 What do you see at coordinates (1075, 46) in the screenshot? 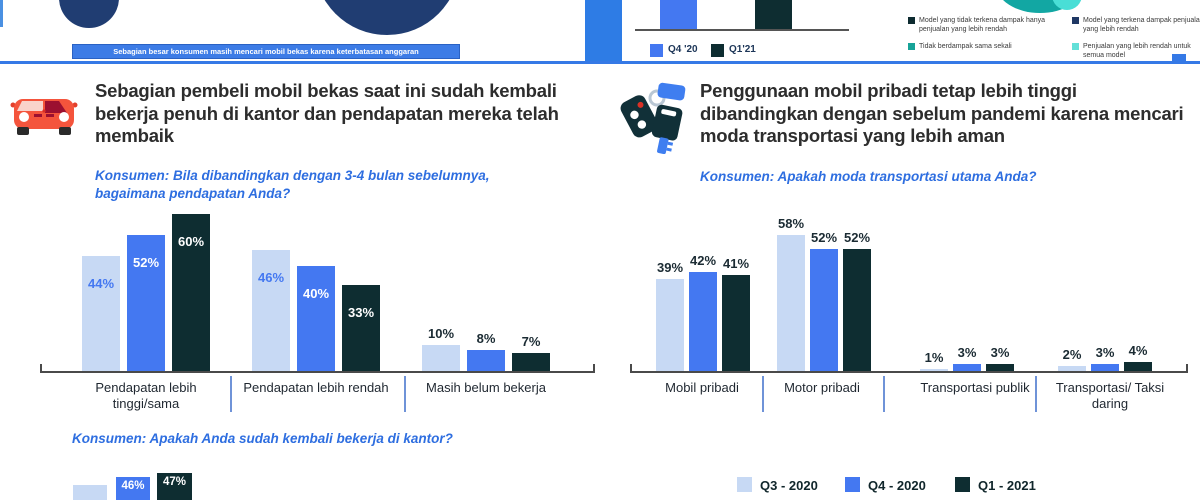
I see `legend-swatch-light-teal` at bounding box center [1075, 46].